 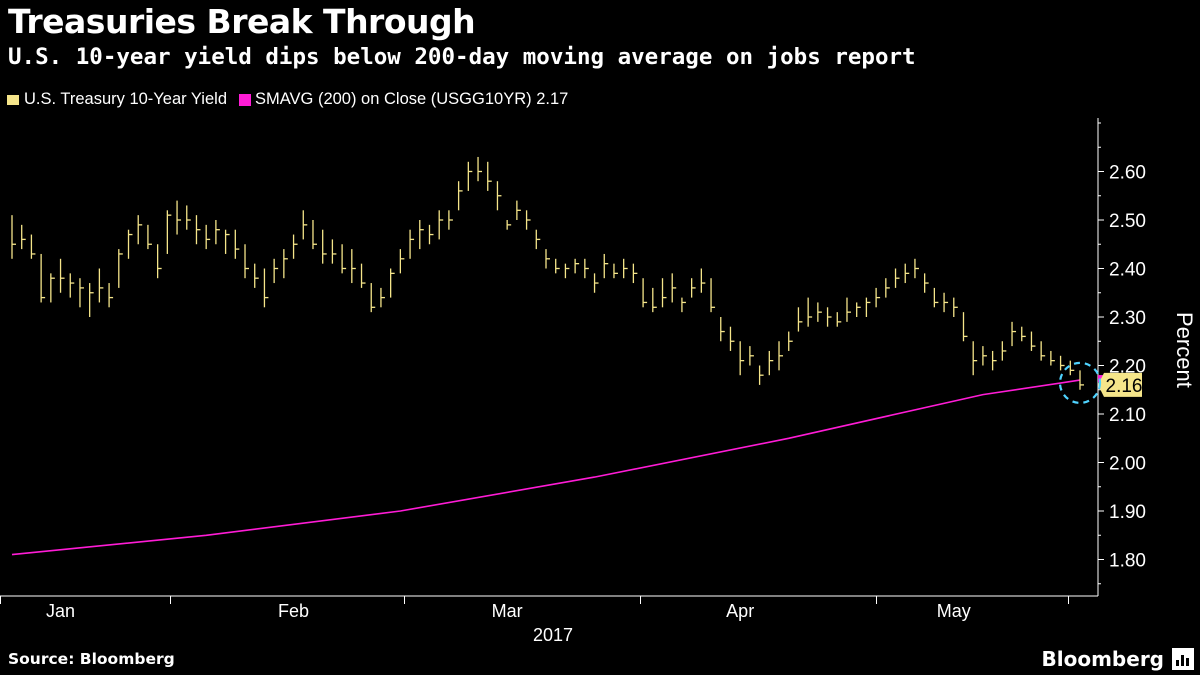 I want to click on y-tick-label: 2.40, so click(x=1127, y=270).